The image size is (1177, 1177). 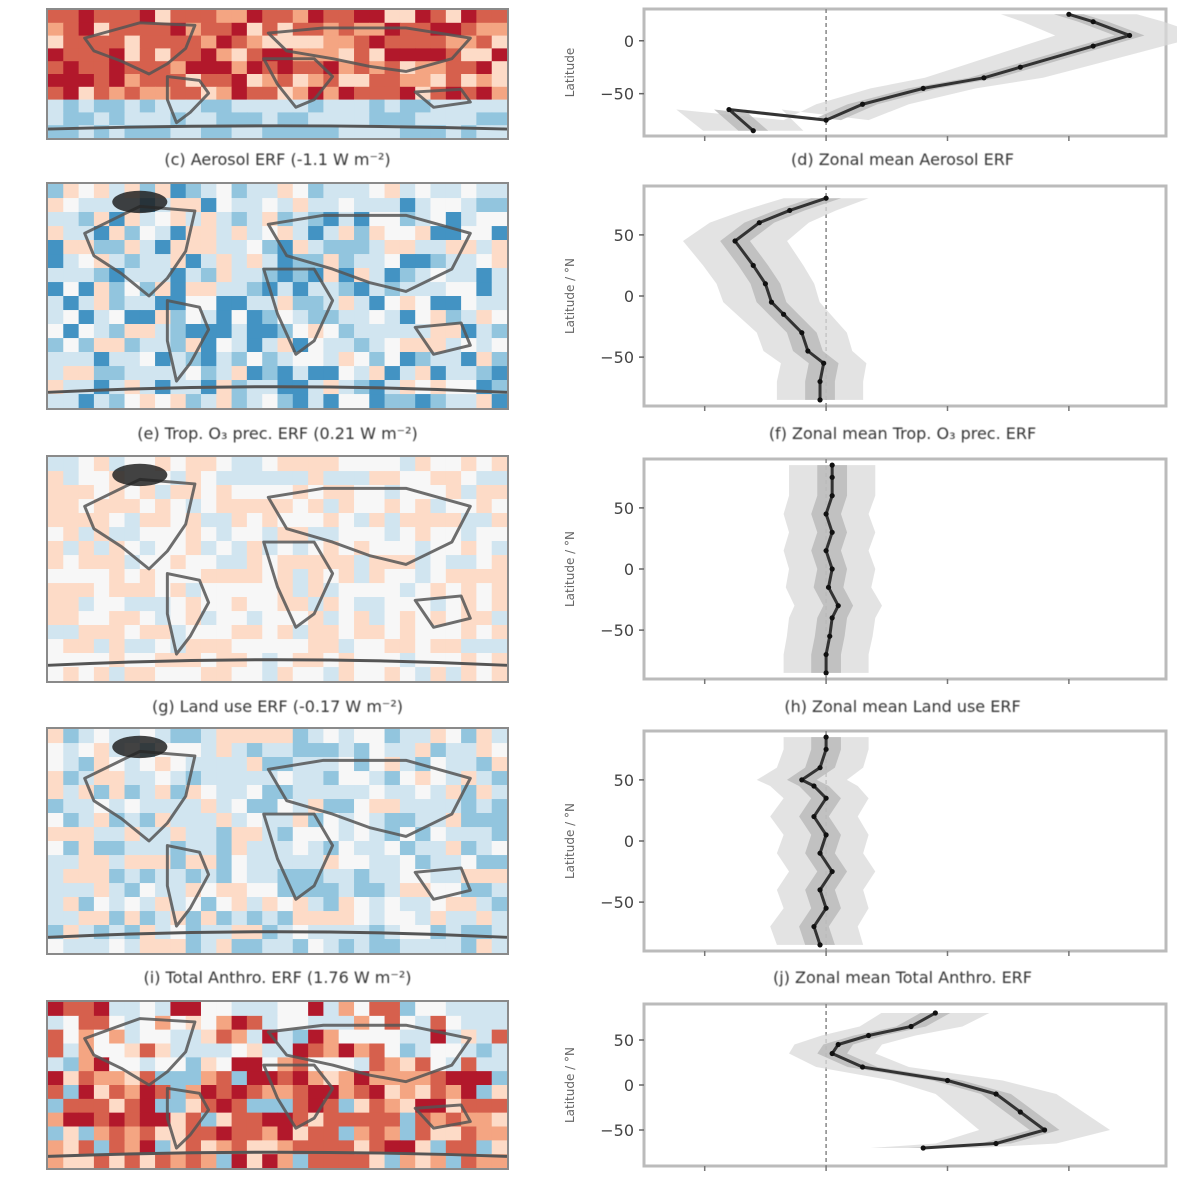 I want to click on caption-j: (j) Zonal mean Total Anthro. ERF, so click(x=902, y=977).